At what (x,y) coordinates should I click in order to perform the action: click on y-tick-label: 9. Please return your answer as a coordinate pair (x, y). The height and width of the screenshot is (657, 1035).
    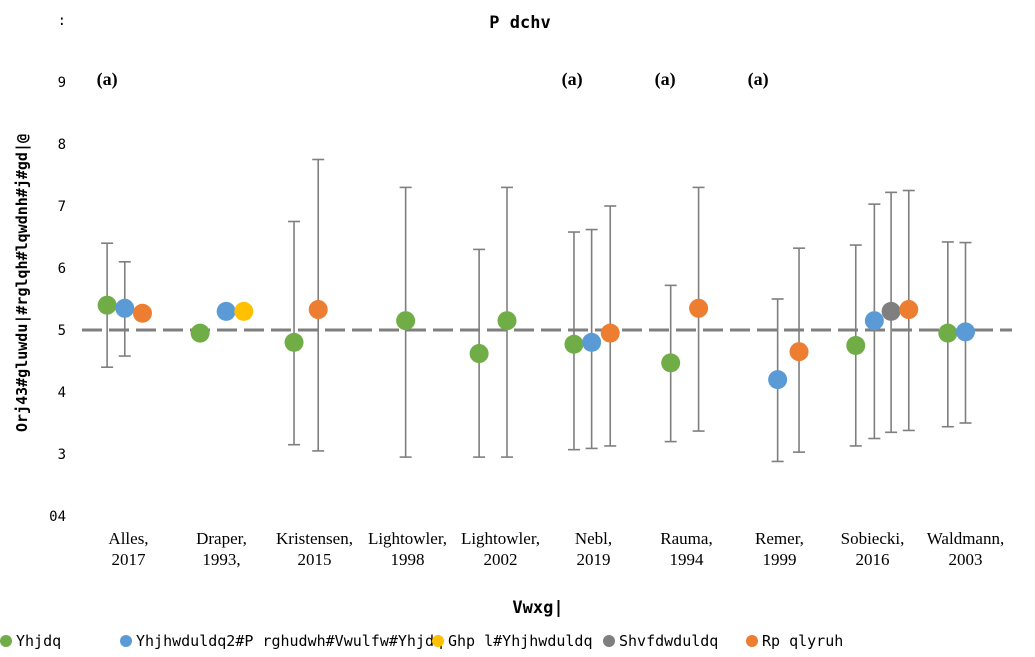
    Looking at the image, I should click on (62, 83).